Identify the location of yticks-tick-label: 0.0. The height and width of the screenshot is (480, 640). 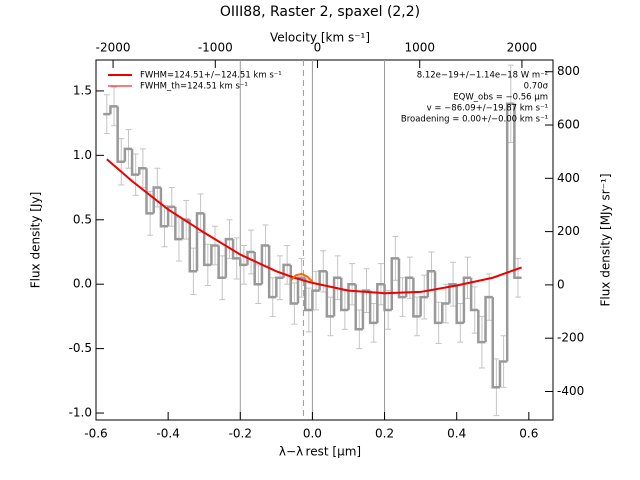
(82, 284).